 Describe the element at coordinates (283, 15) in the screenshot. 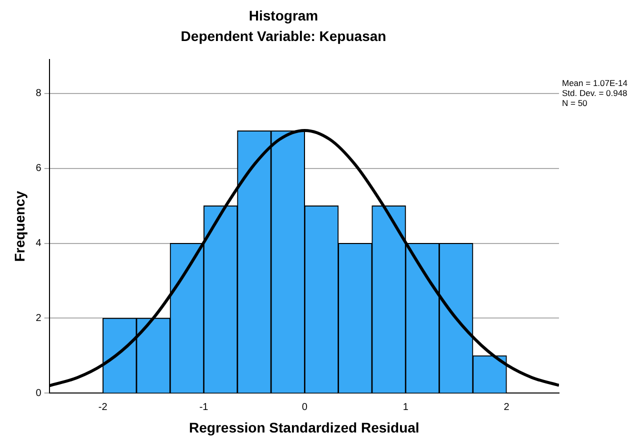

I see `chart-title: Histogram` at that location.